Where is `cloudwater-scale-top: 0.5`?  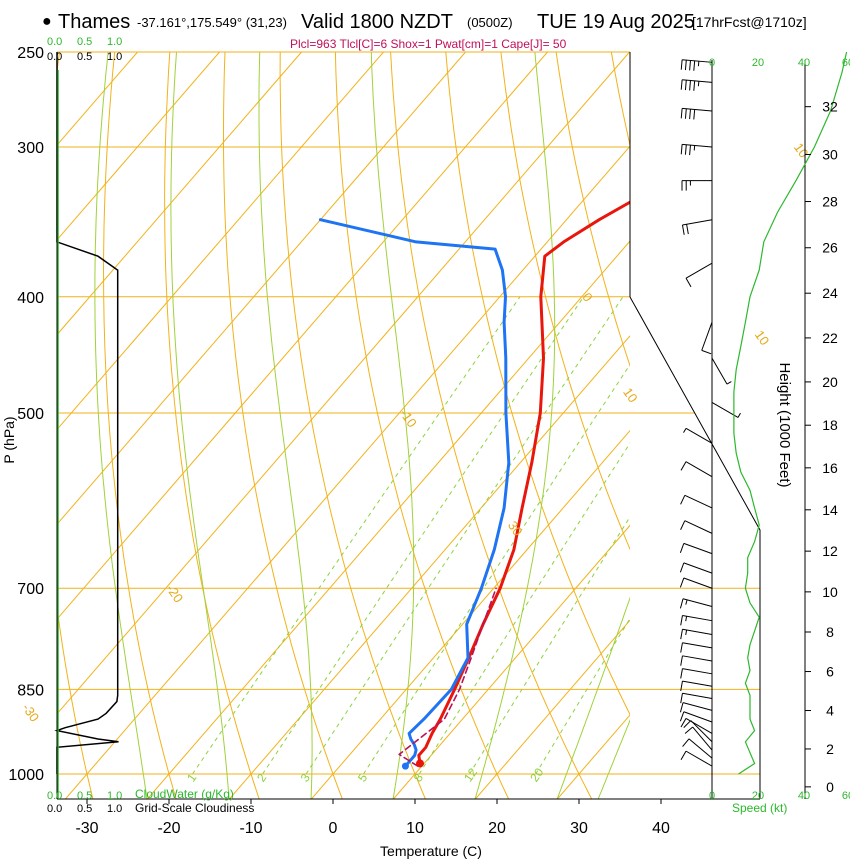
cloudwater-scale-top: 0.5 is located at coordinates (84, 42).